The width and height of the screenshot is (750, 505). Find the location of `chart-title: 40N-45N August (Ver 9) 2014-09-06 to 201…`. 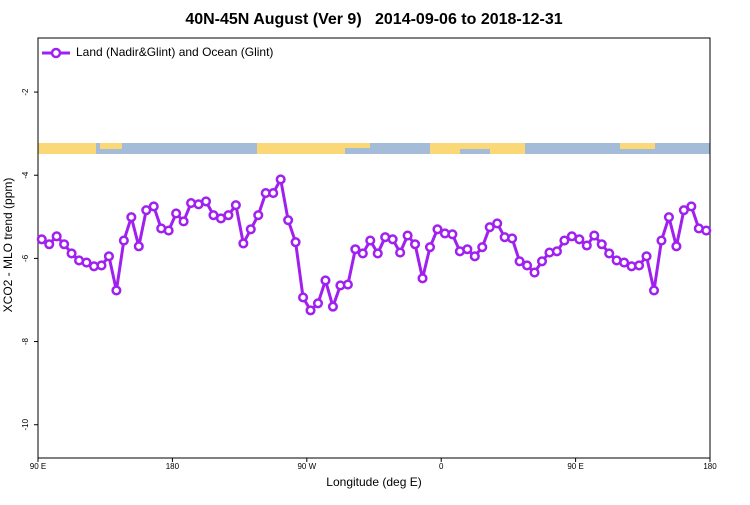

chart-title: 40N-45N August (Ver 9) 2014-09-06 to 201… is located at coordinates (373, 19).